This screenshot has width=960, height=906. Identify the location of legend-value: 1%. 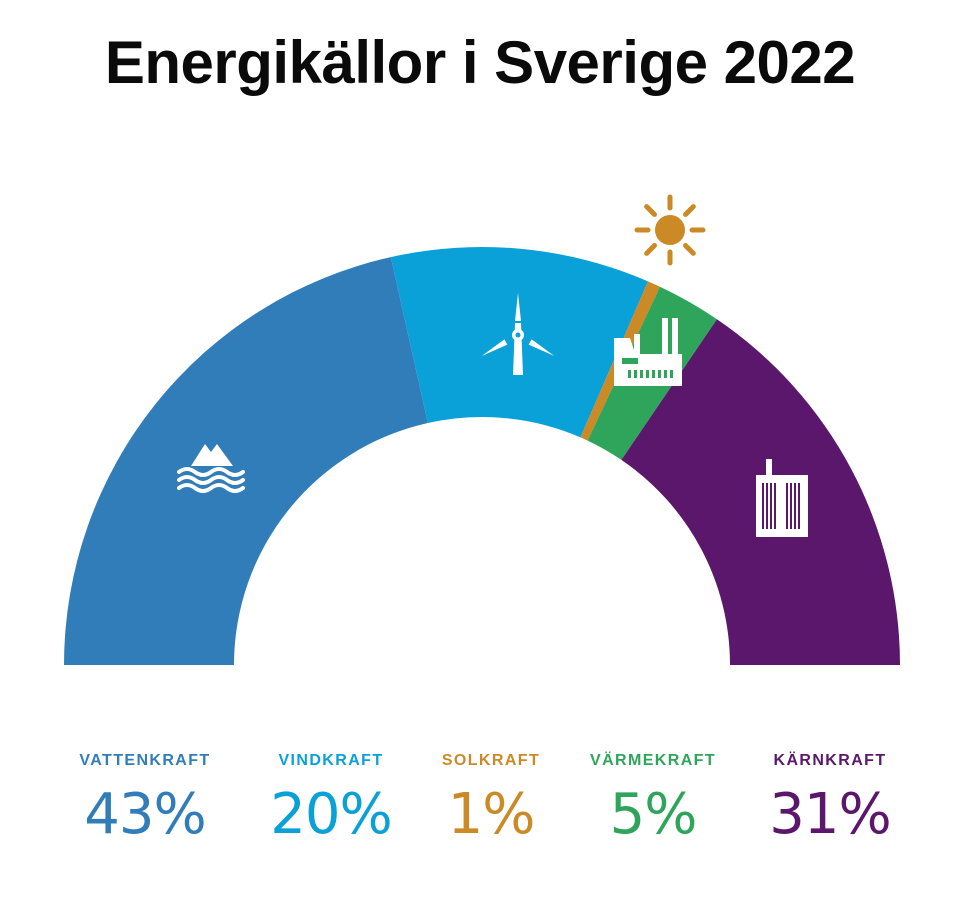
(491, 814).